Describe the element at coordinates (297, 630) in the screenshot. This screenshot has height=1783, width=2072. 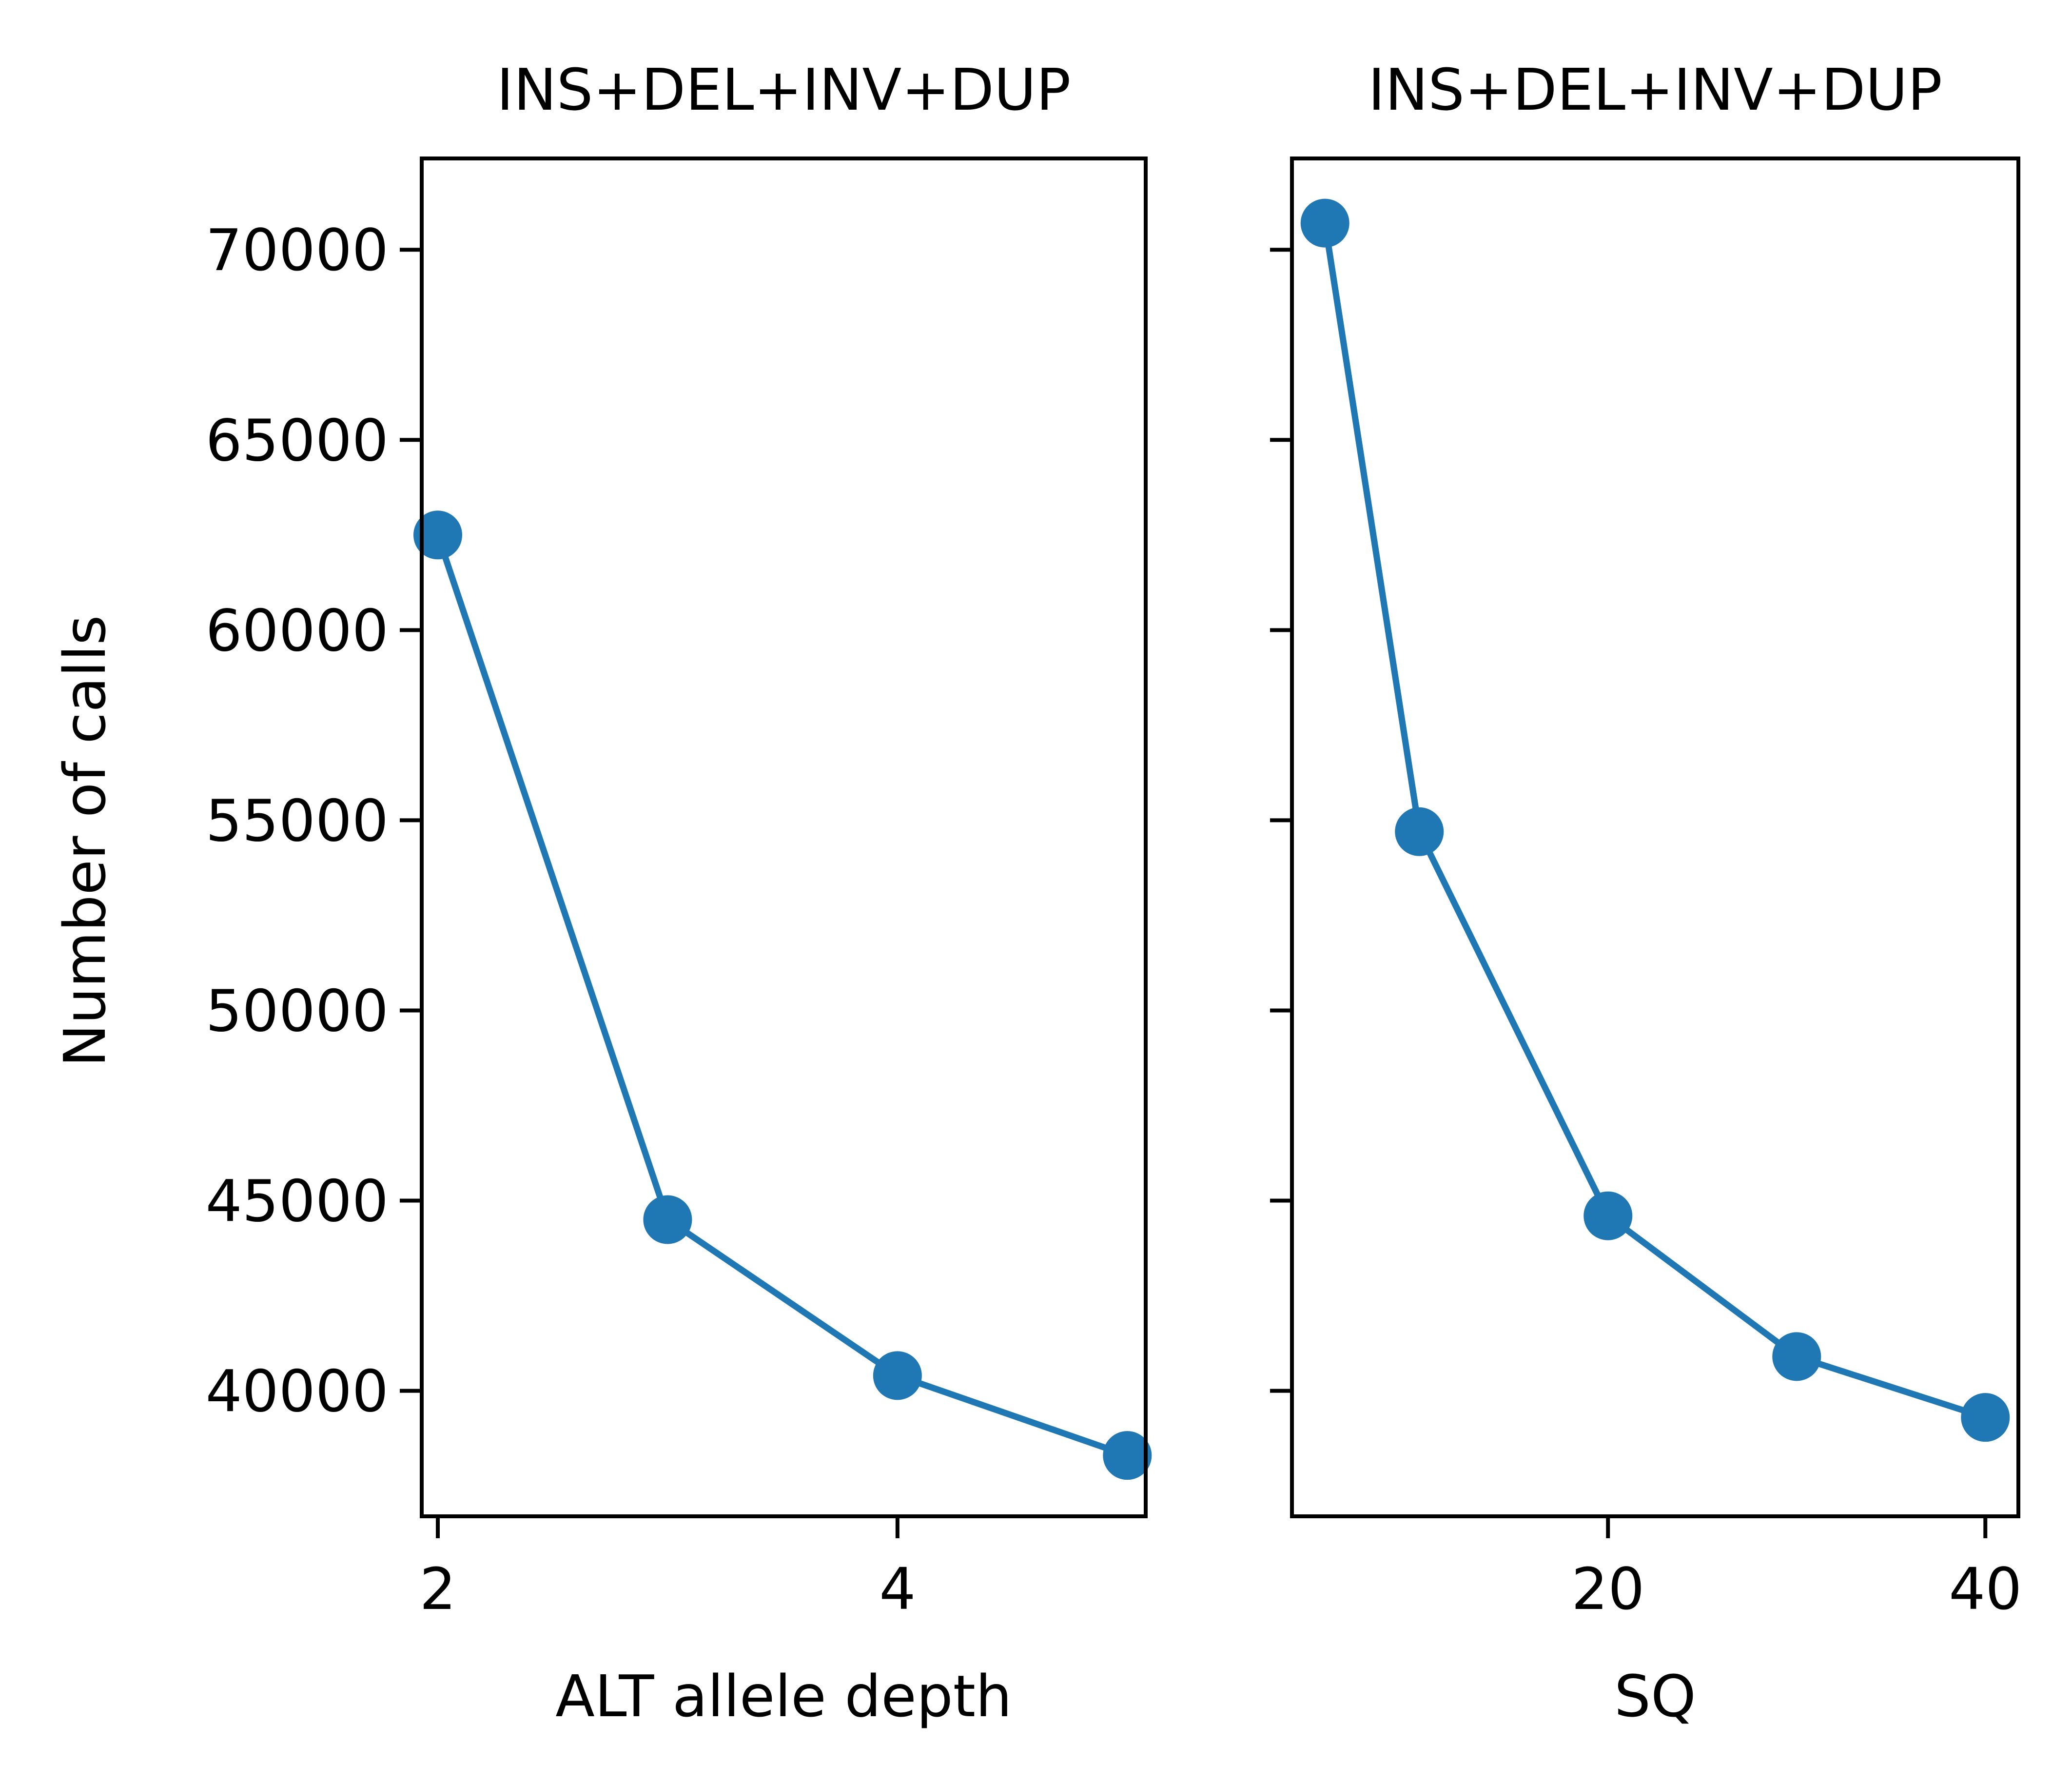
I see `y-tick-label: 60000` at that location.